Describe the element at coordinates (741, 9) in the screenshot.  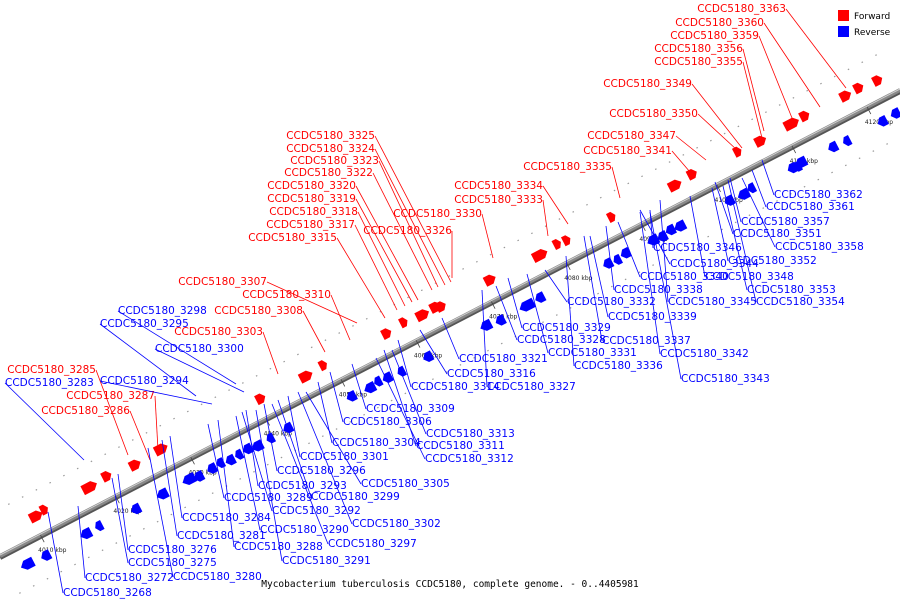
I see `forward-gene-label: CCDC5180_3363` at that location.